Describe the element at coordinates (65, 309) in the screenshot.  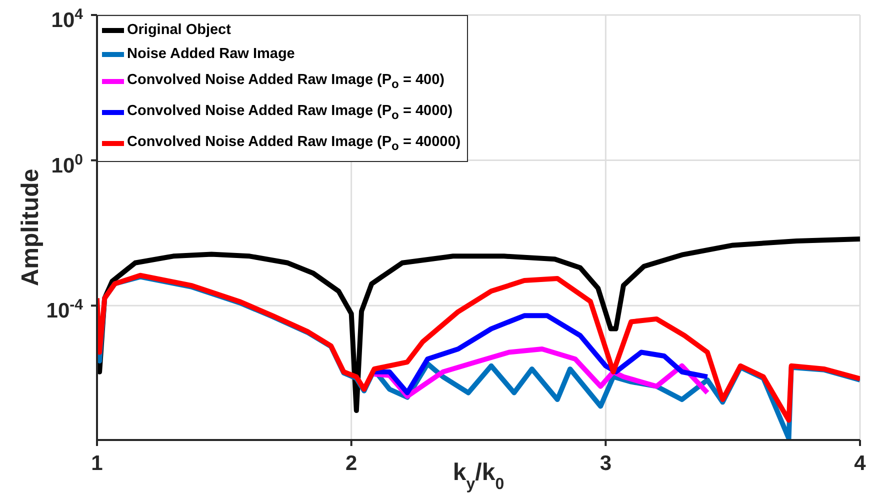
I see `y-tick-label: 10$^{-4}$` at that location.